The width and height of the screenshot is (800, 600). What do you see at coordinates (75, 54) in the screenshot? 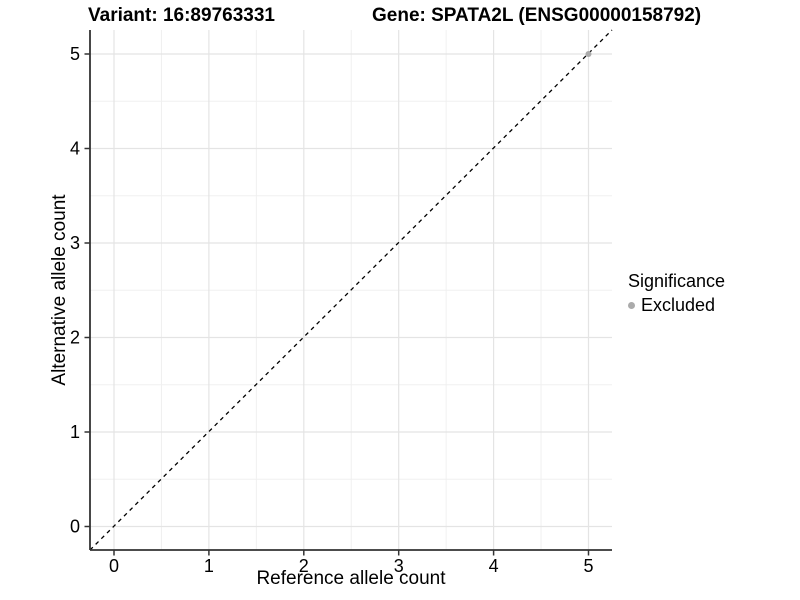
I see `y-tick-label: 5` at bounding box center [75, 54].